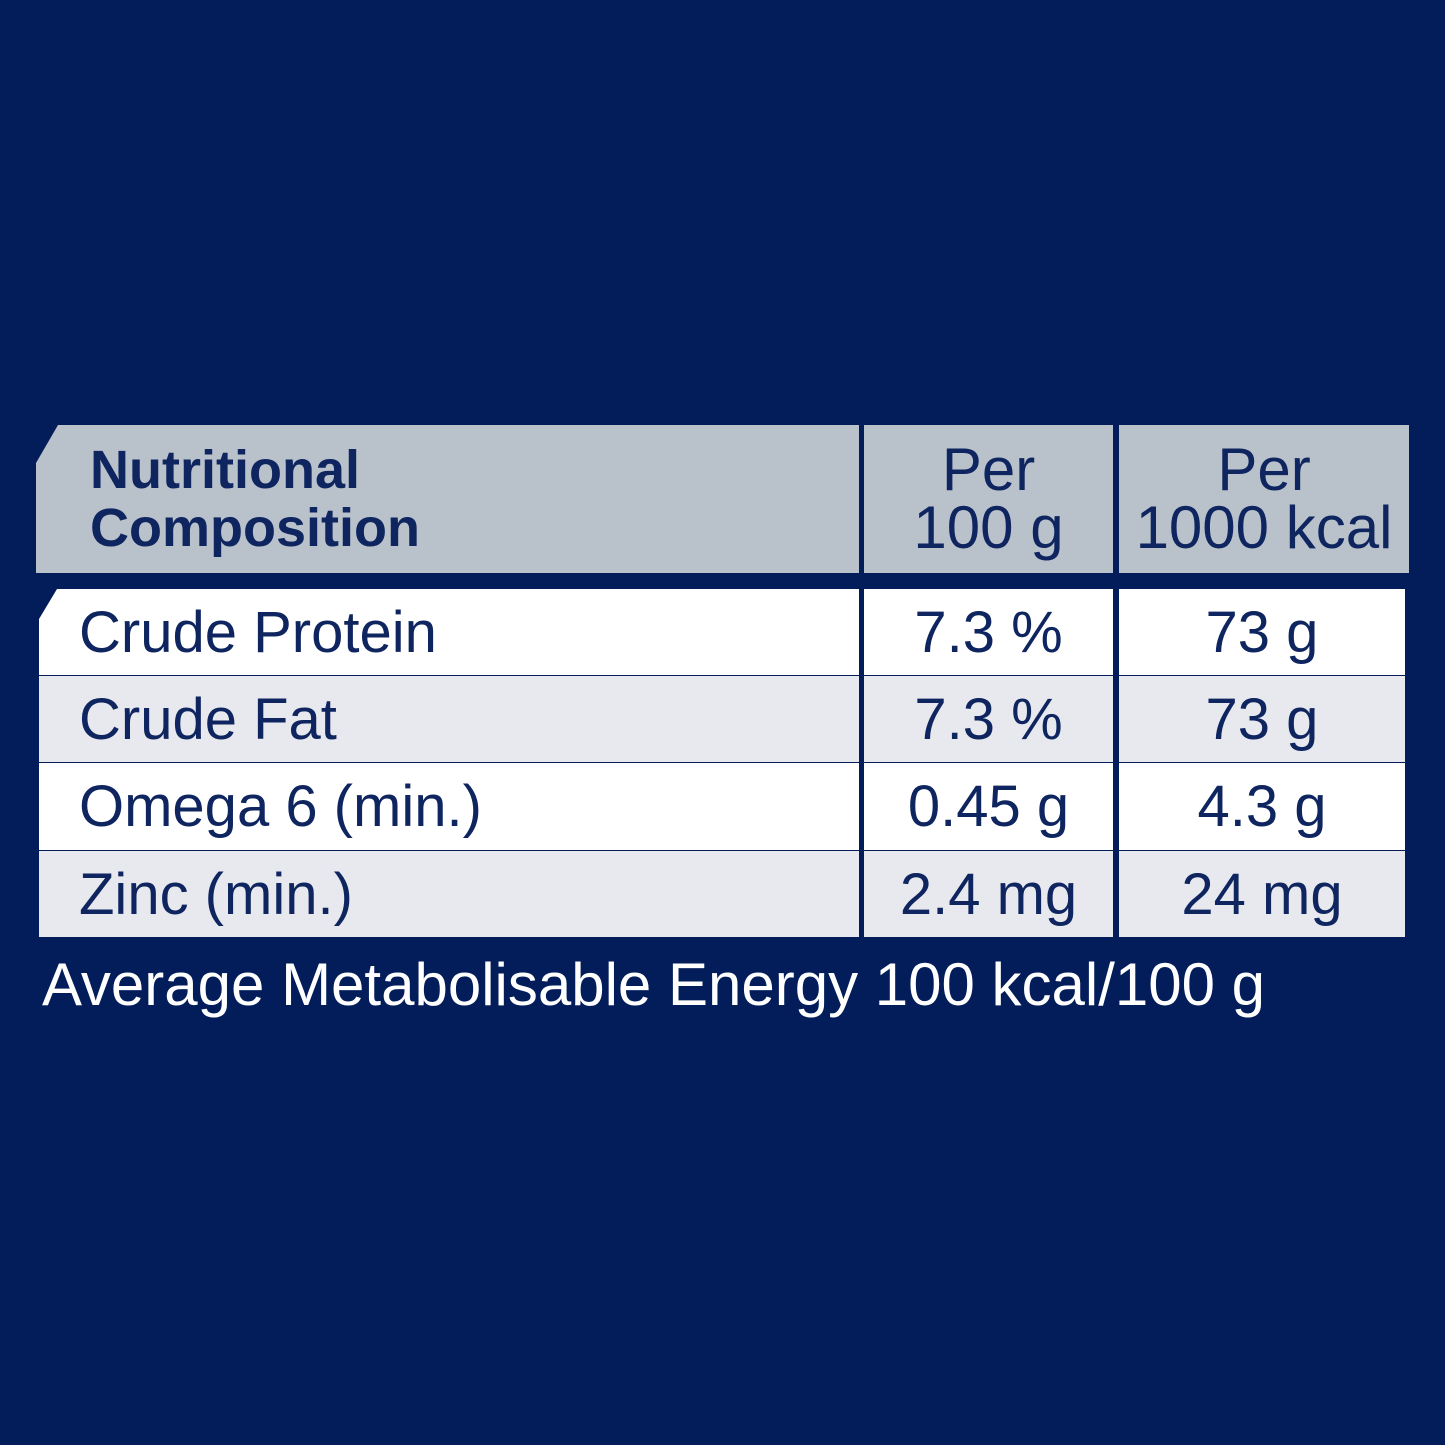 The image size is (1445, 1445). Describe the element at coordinates (988, 469) in the screenshot. I see `header-col2-line1: Per` at that location.